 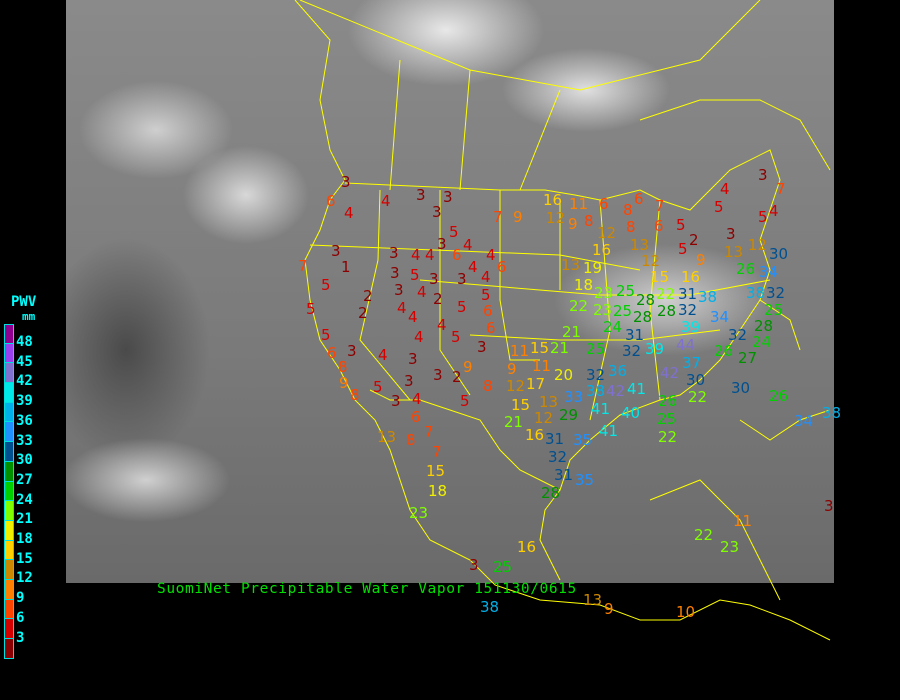 What do you see at coordinates (748, 358) in the screenshot?
I see `station-pwv-value: 27` at bounding box center [748, 358].